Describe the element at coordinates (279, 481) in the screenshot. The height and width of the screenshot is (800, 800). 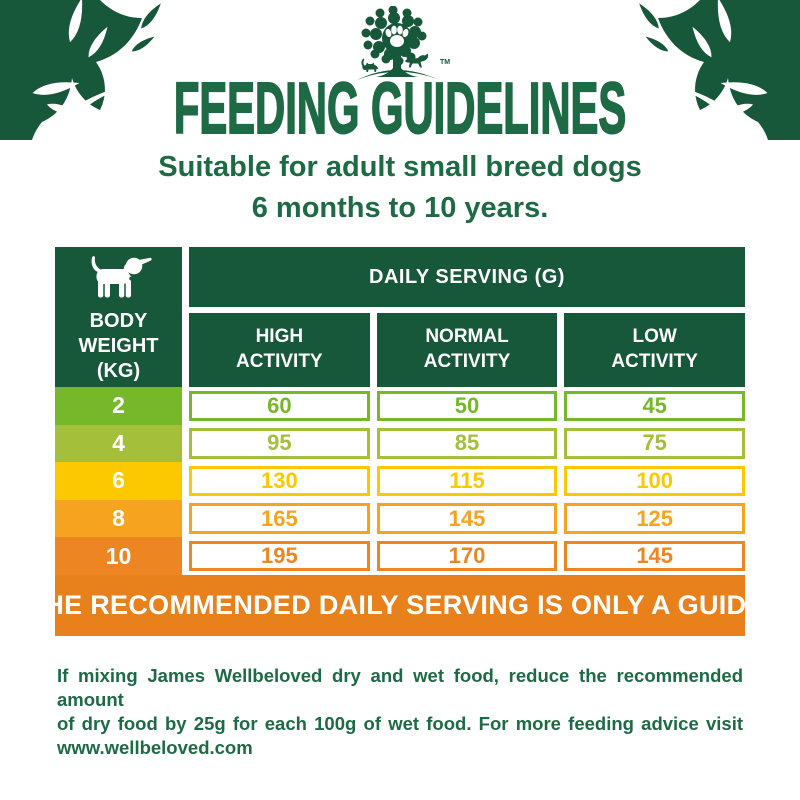
I see `serving-value-cell: 130` at that location.